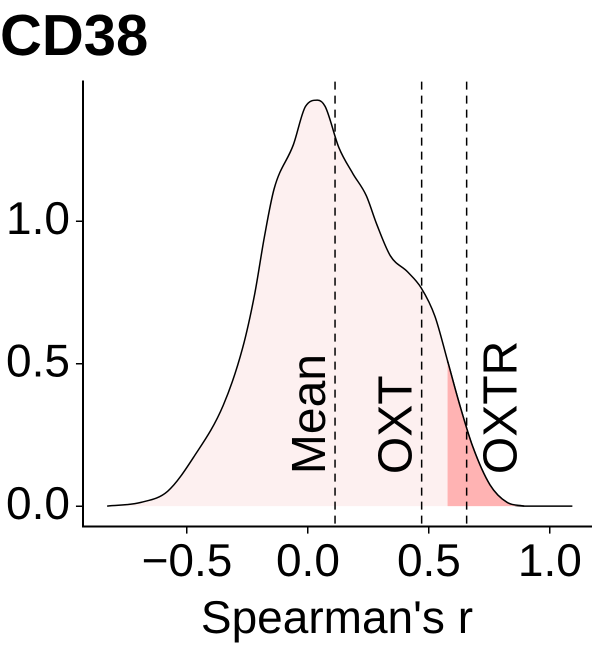  Describe the element at coordinates (38, 218) in the screenshot. I see `y-tick-label: 1.0` at that location.